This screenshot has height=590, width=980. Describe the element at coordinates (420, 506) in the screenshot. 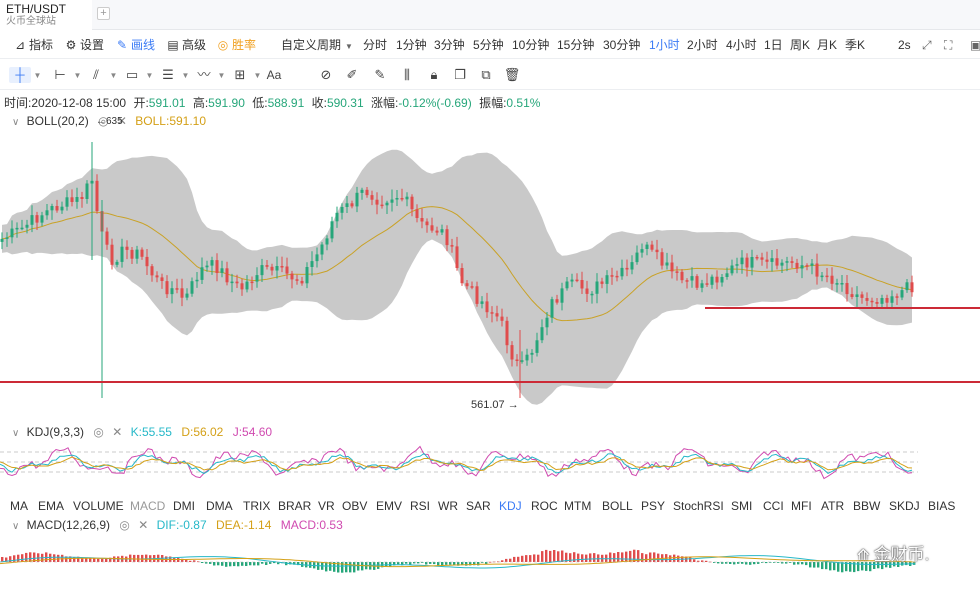

I see `indicator-tab-rsi: RSI` at that location.